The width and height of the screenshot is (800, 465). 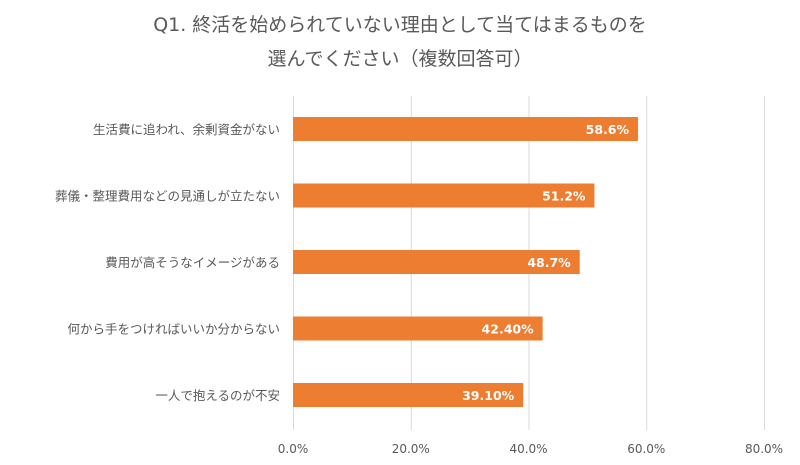 What do you see at coordinates (608, 129) in the screenshot?
I see `data-label-0: 58.6%` at bounding box center [608, 129].